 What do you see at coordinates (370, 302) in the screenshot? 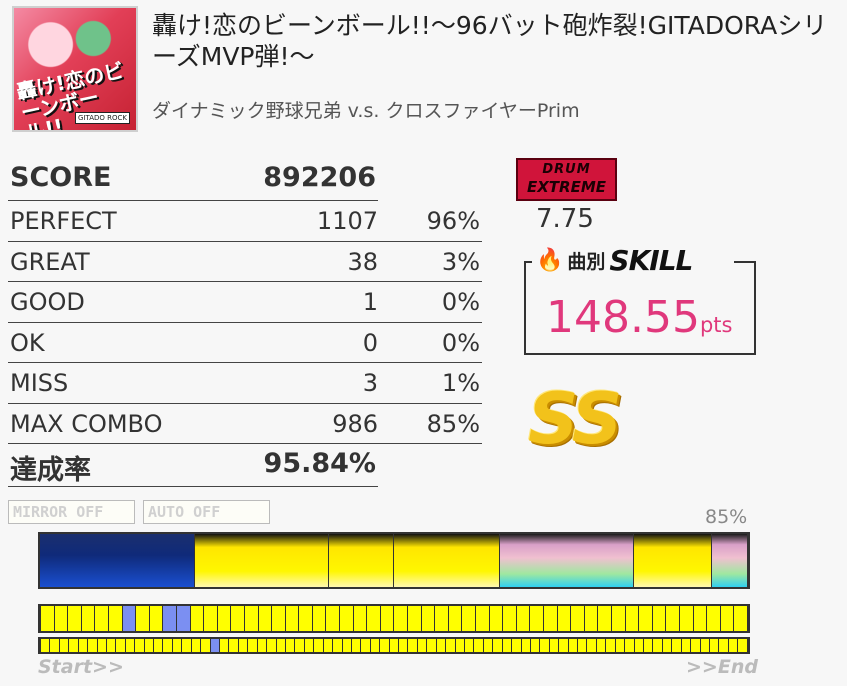
I see `judge-count: 1` at bounding box center [370, 302].